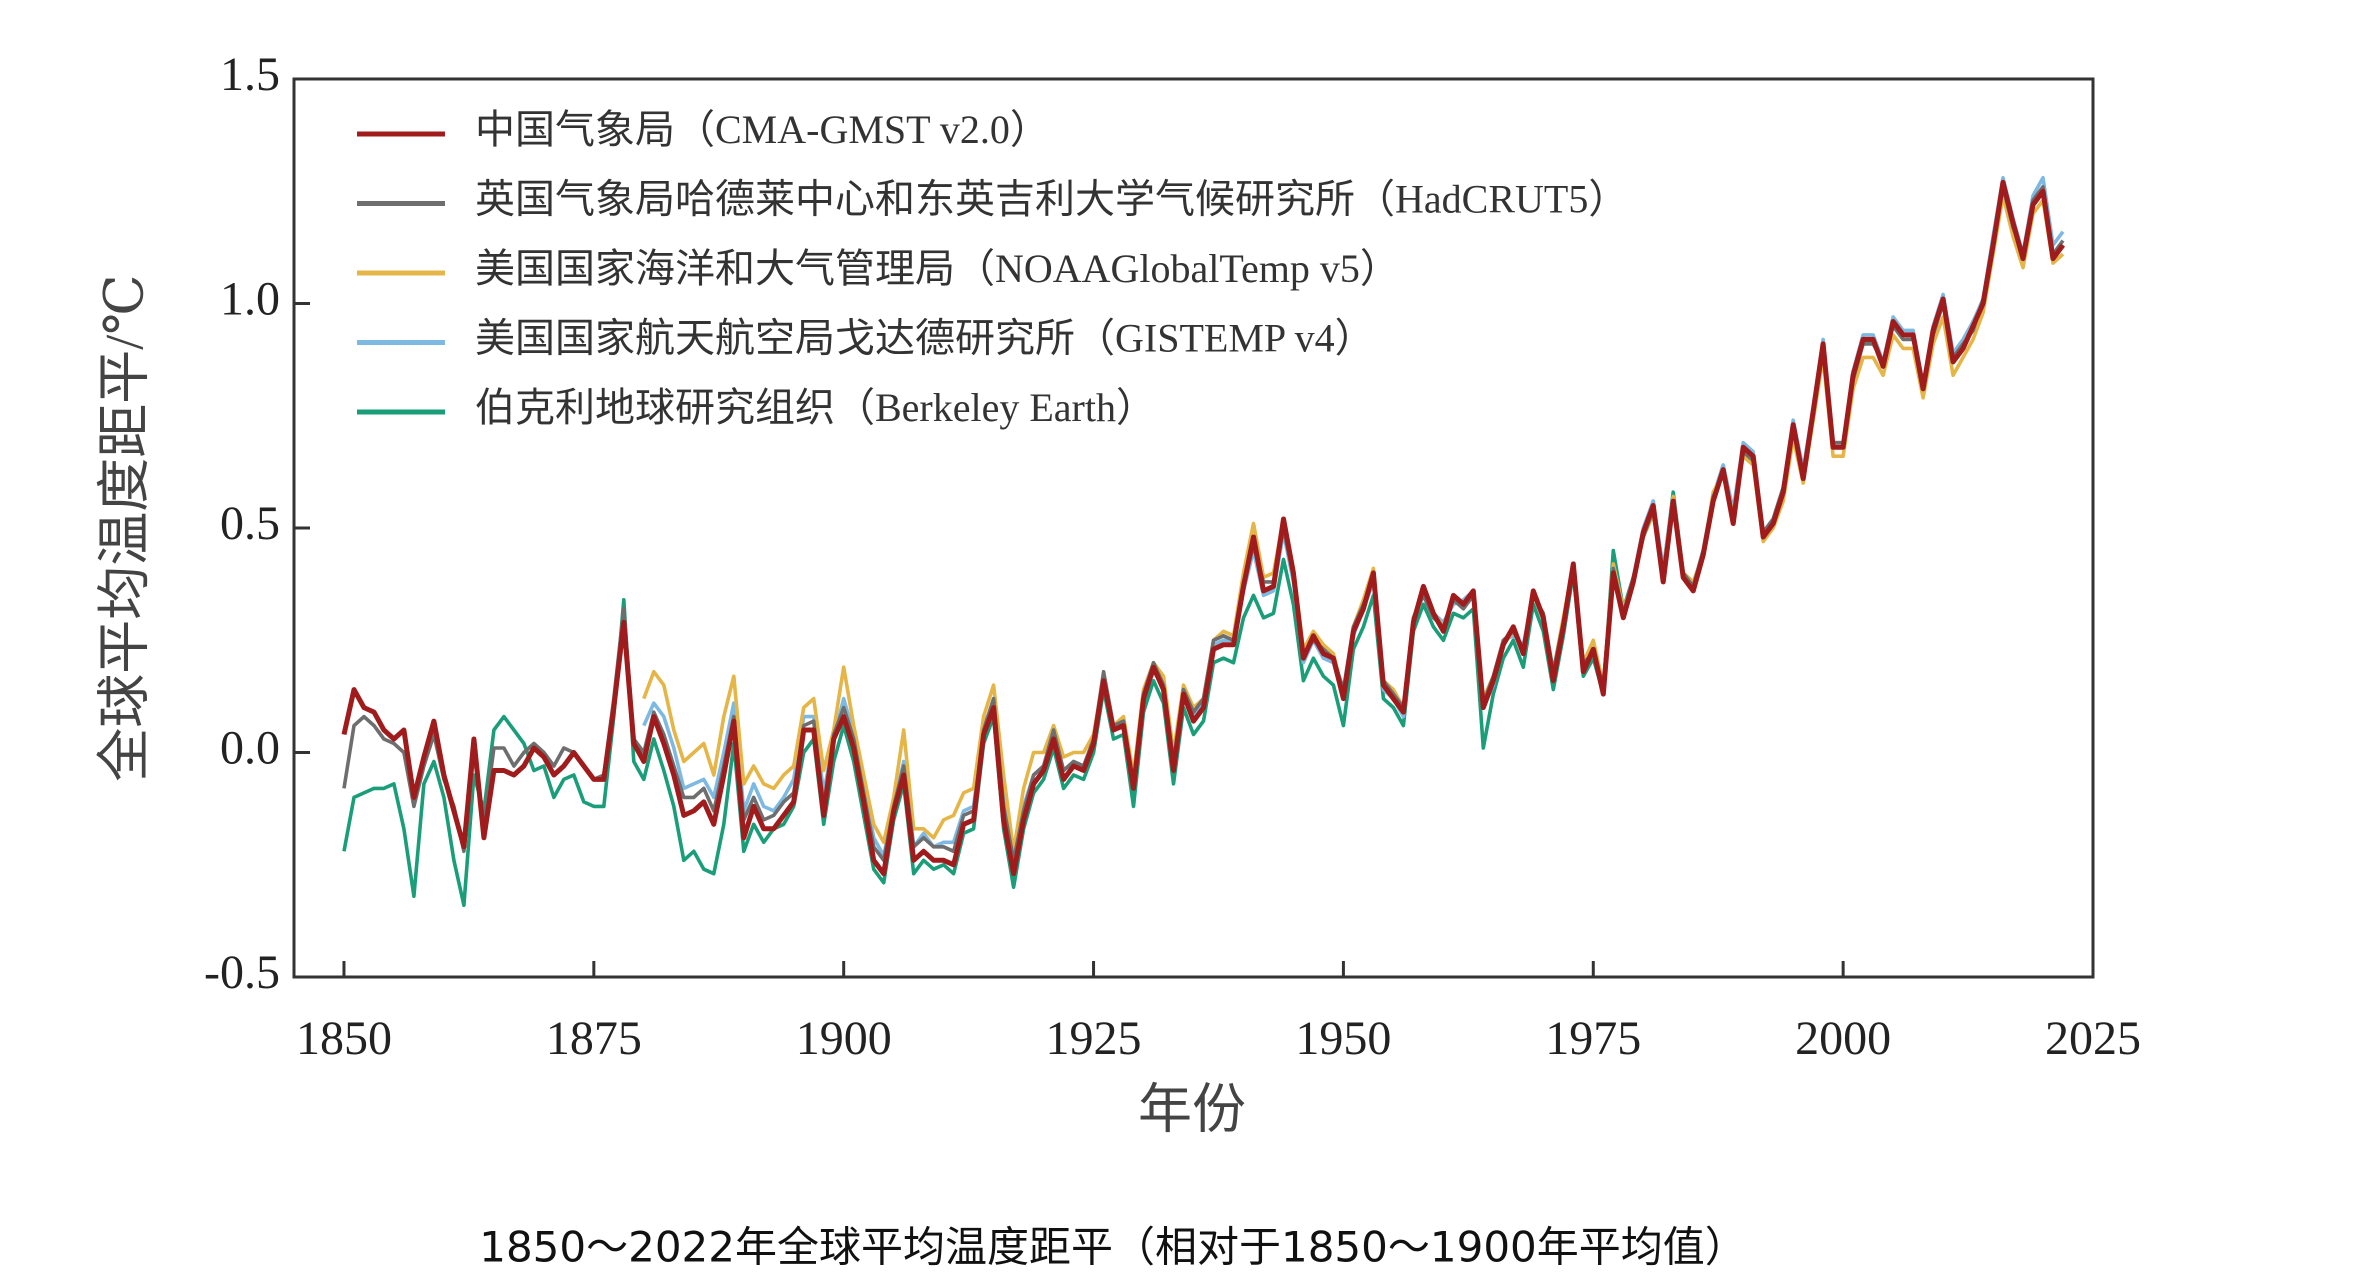 The height and width of the screenshot is (1280, 2355). Describe the element at coordinates (815, 407) in the screenshot. I see `legend-label: 伯克利地球研究组织（Berkeley Earth）` at that location.